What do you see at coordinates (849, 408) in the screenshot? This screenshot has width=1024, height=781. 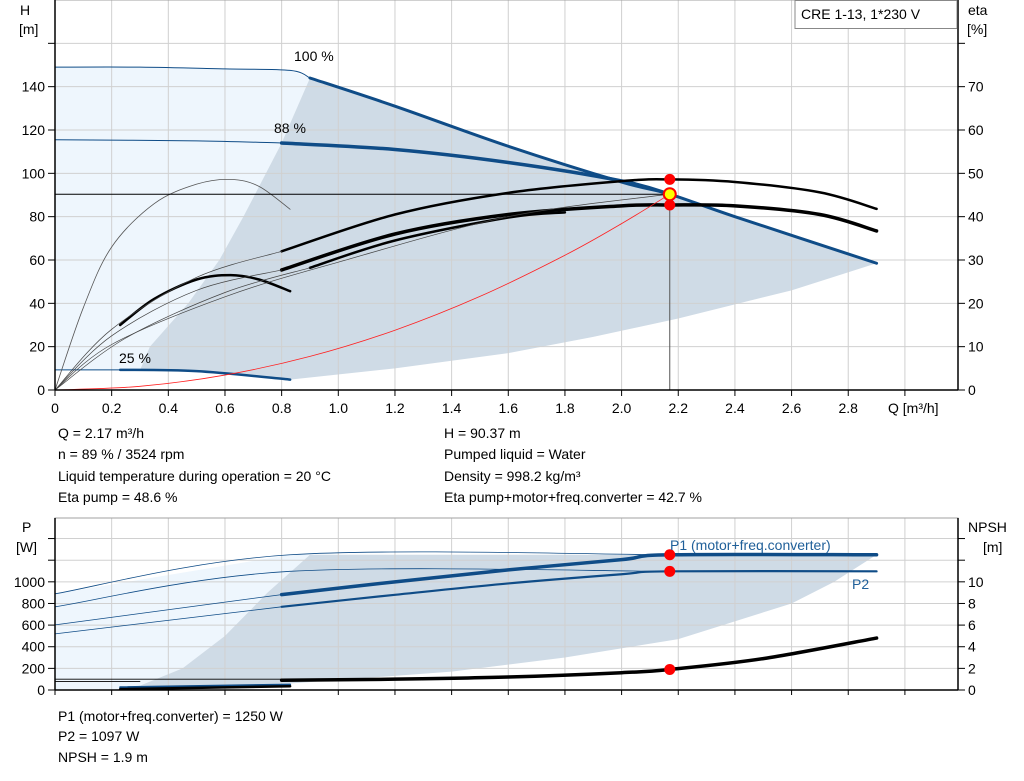 I see `x-tick-label: 2.8` at bounding box center [849, 408].